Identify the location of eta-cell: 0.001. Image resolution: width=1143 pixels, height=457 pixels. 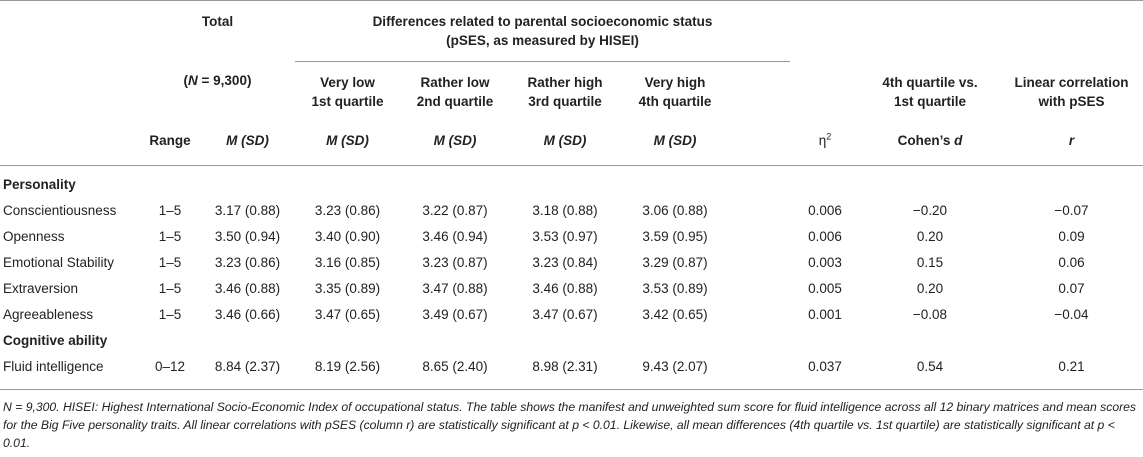
(825, 314).